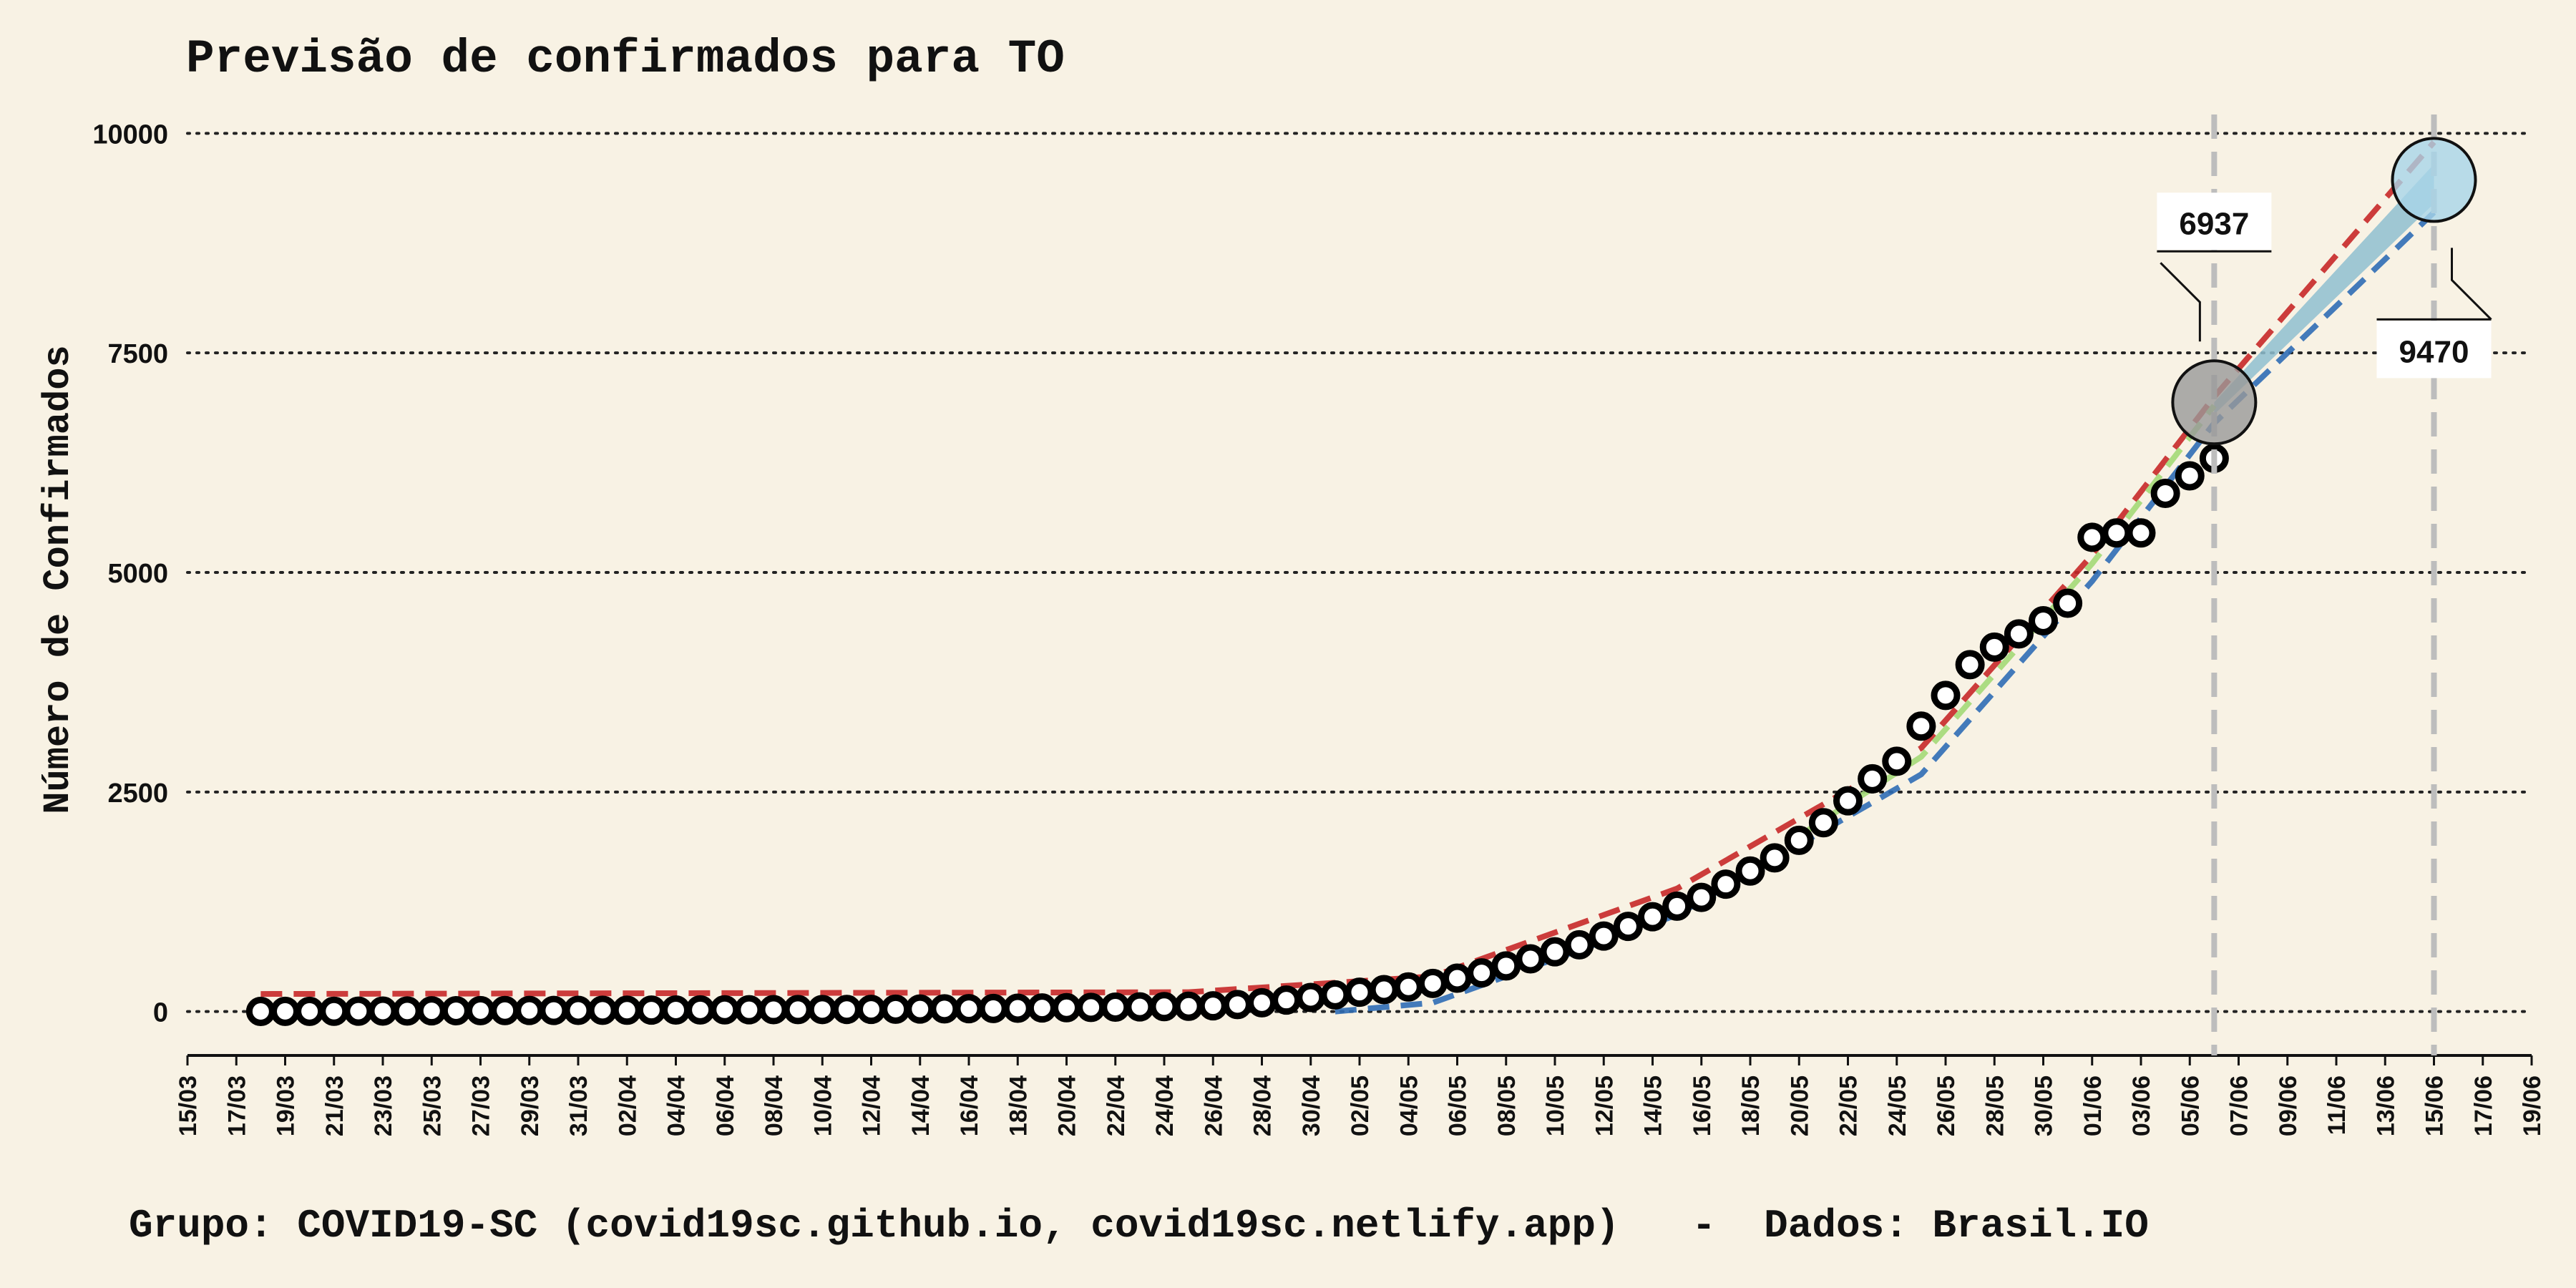 The image size is (2576, 1288). What do you see at coordinates (578, 1105) in the screenshot?
I see `x-tick-label: 31/03` at bounding box center [578, 1105].